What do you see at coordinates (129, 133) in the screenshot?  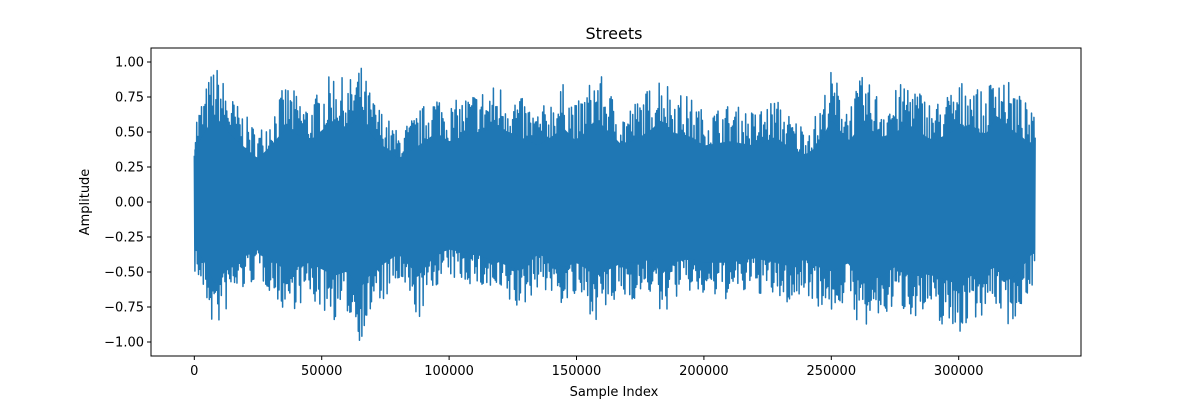 I see `y-tick-label: 0.50` at bounding box center [129, 133].